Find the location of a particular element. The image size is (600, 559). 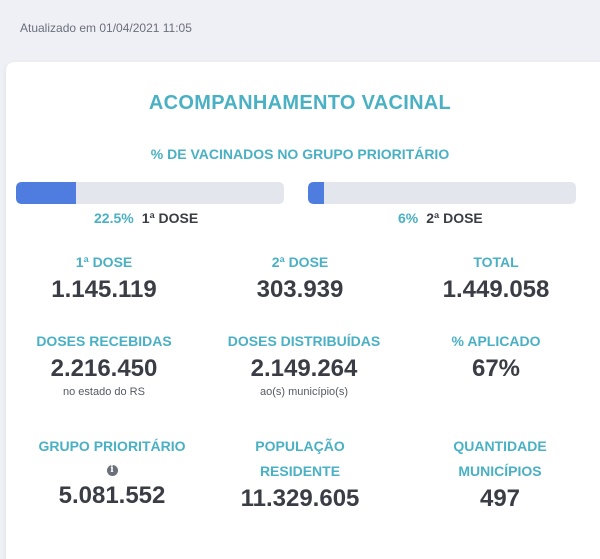

stat-dose2: 2ª DOSE 303.939 is located at coordinates (300, 277).